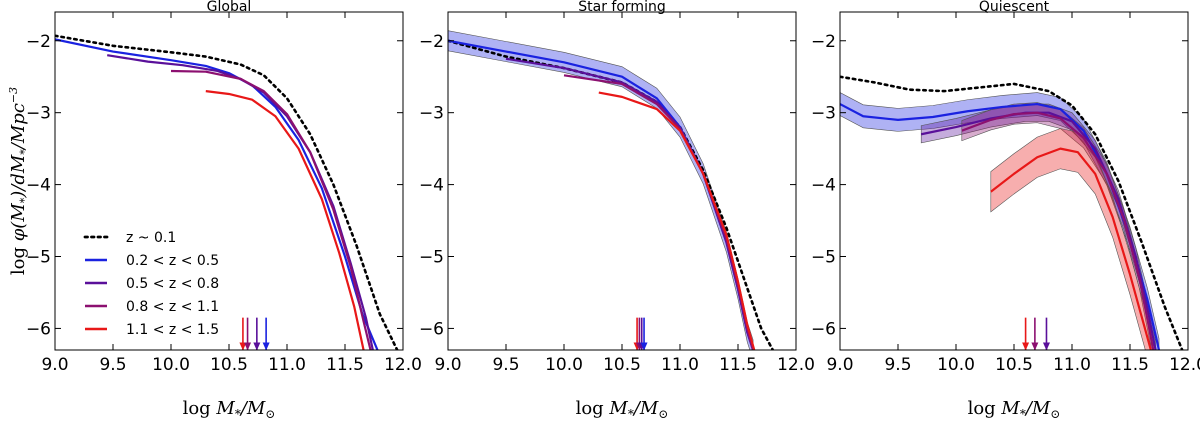 The image size is (1200, 426). Describe the element at coordinates (151, 238) in the screenshot. I see `legend-label-local: z ~ 0.1` at that location.